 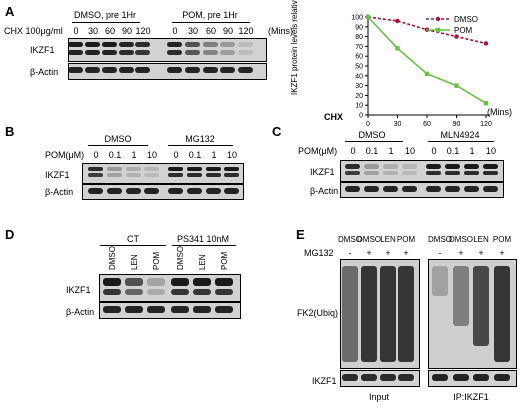 I want to click on panel-e-fk2-label: FK2(Ubiq), so click(x=318, y=313).